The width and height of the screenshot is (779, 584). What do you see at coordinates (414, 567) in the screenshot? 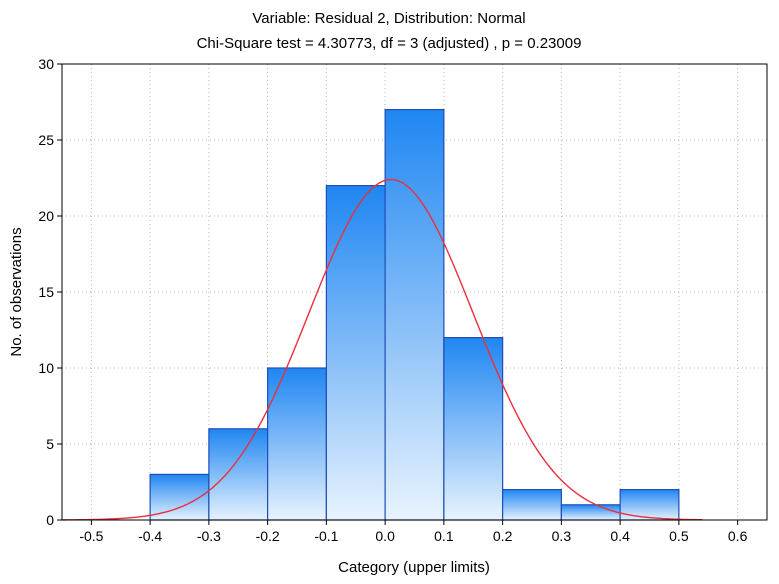
I see `x-axis-label: Category (upper limits)` at bounding box center [414, 567].